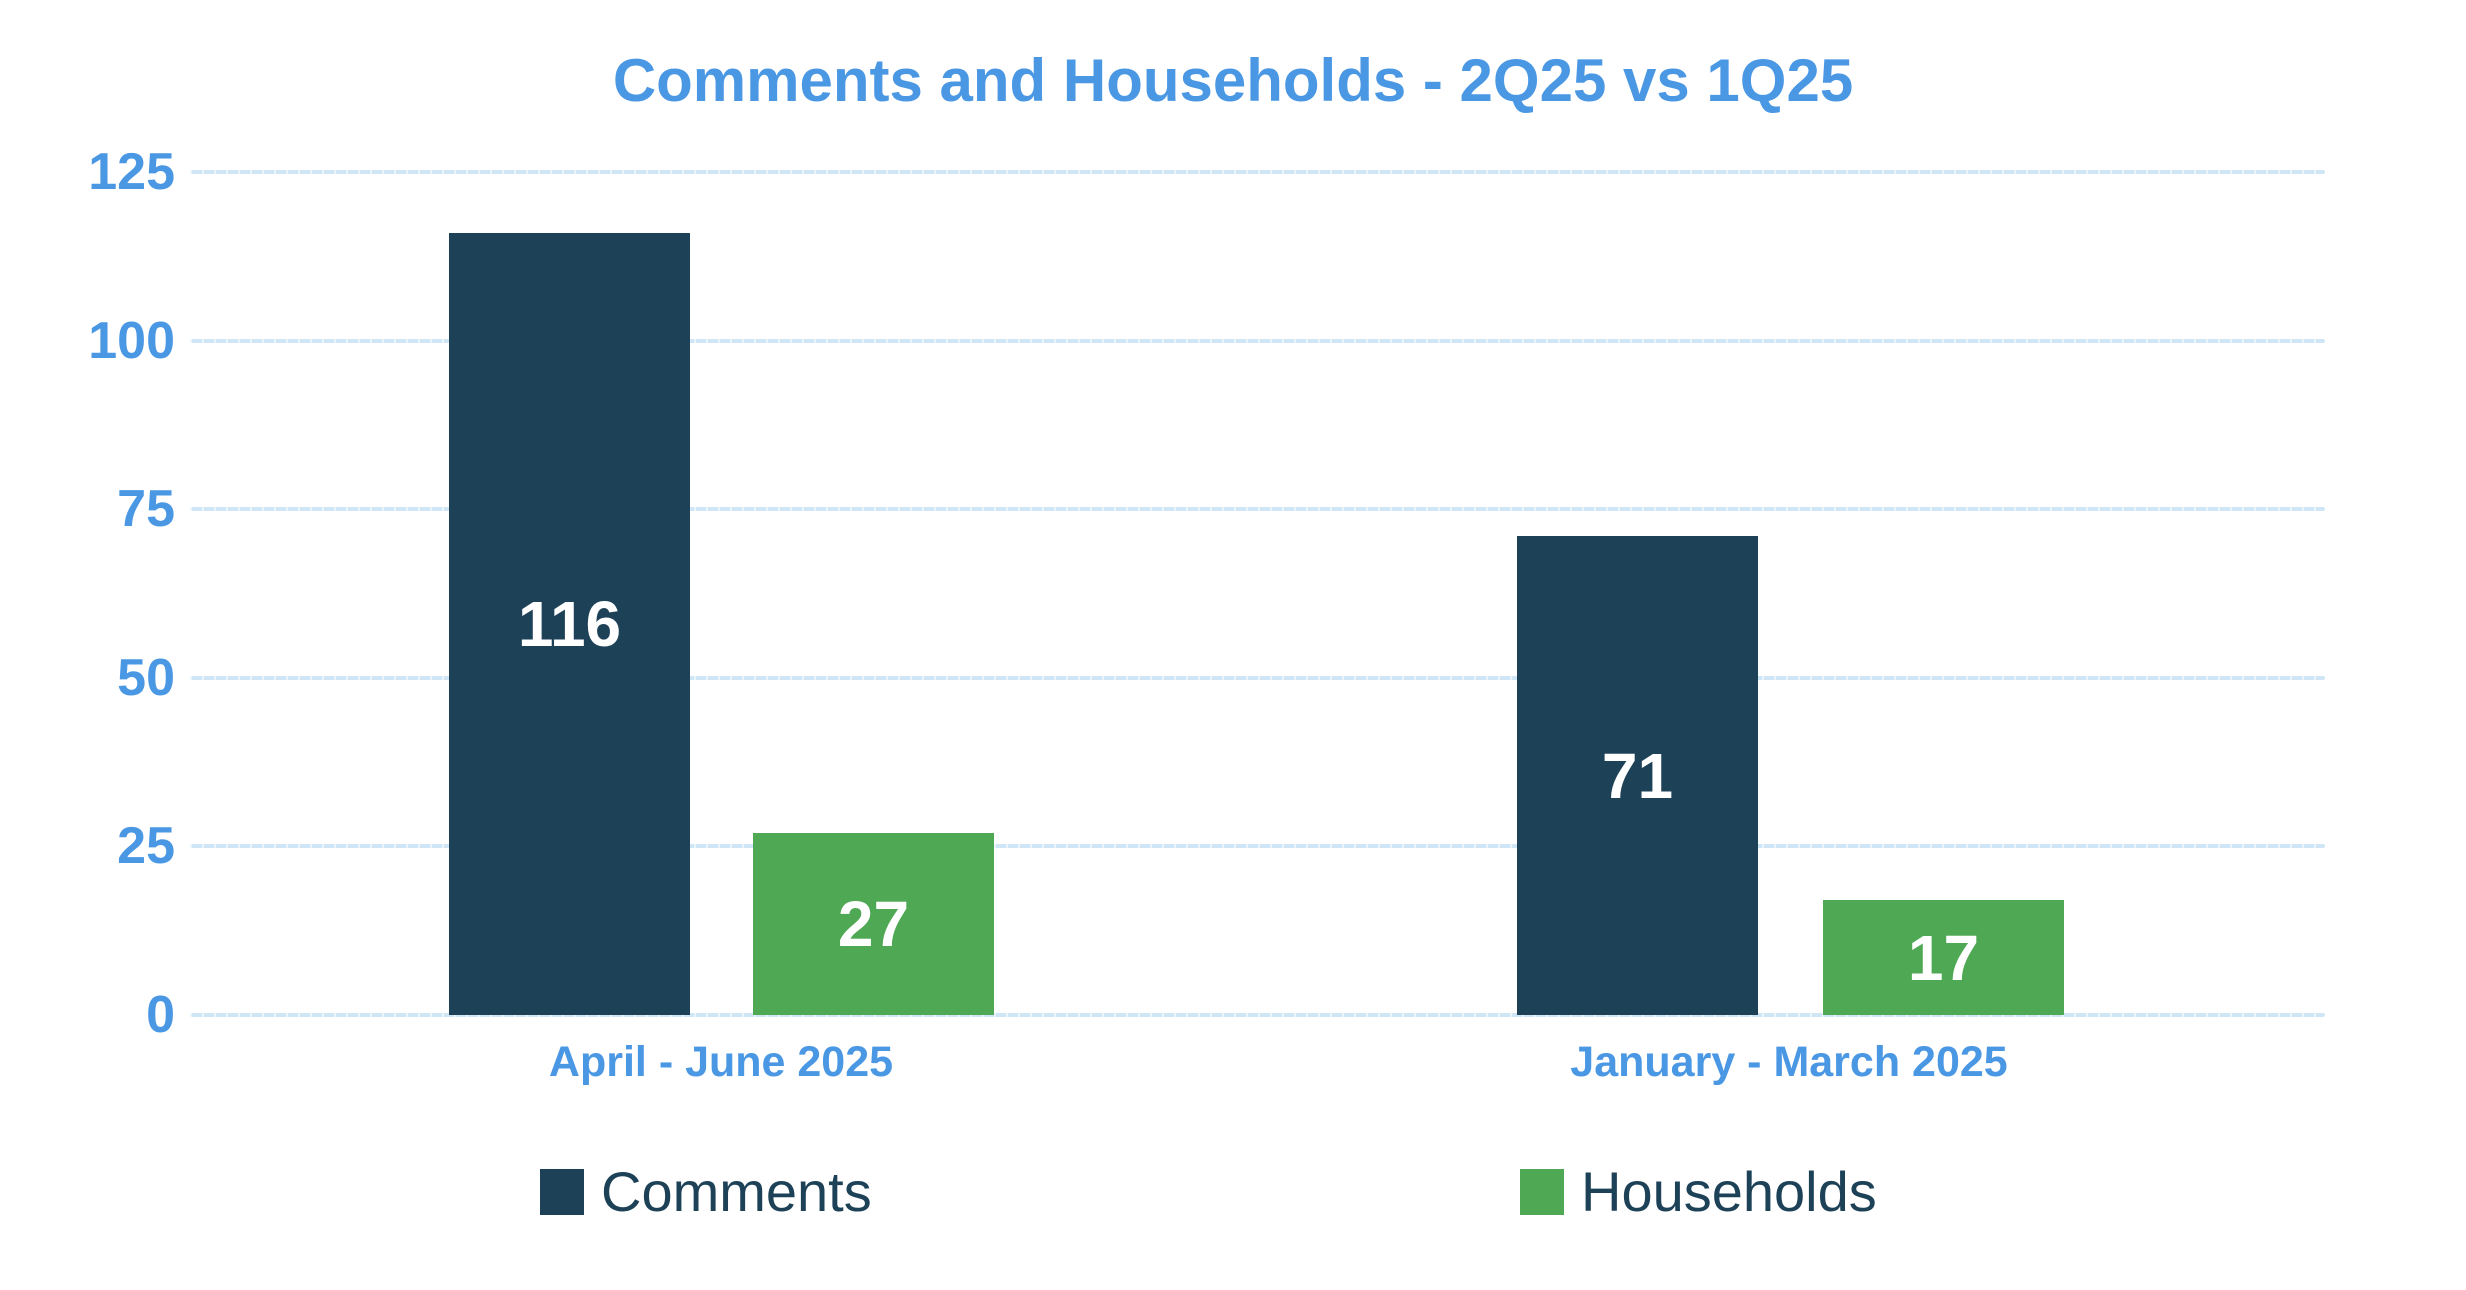  I want to click on chart-title: Comments and Households - 2Q25 vs 1Q25, so click(1233, 80).